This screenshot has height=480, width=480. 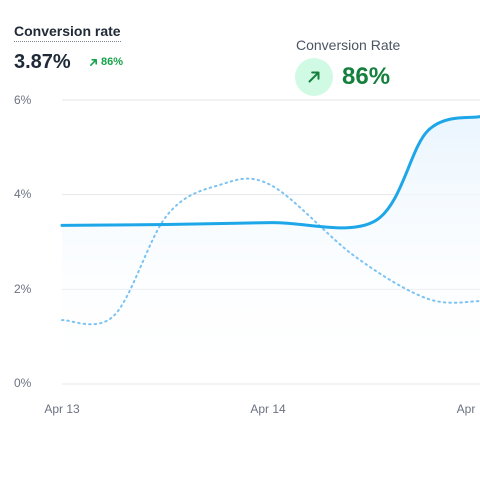 What do you see at coordinates (112, 62) in the screenshot?
I see `metric-change-value: 86%` at bounding box center [112, 62].